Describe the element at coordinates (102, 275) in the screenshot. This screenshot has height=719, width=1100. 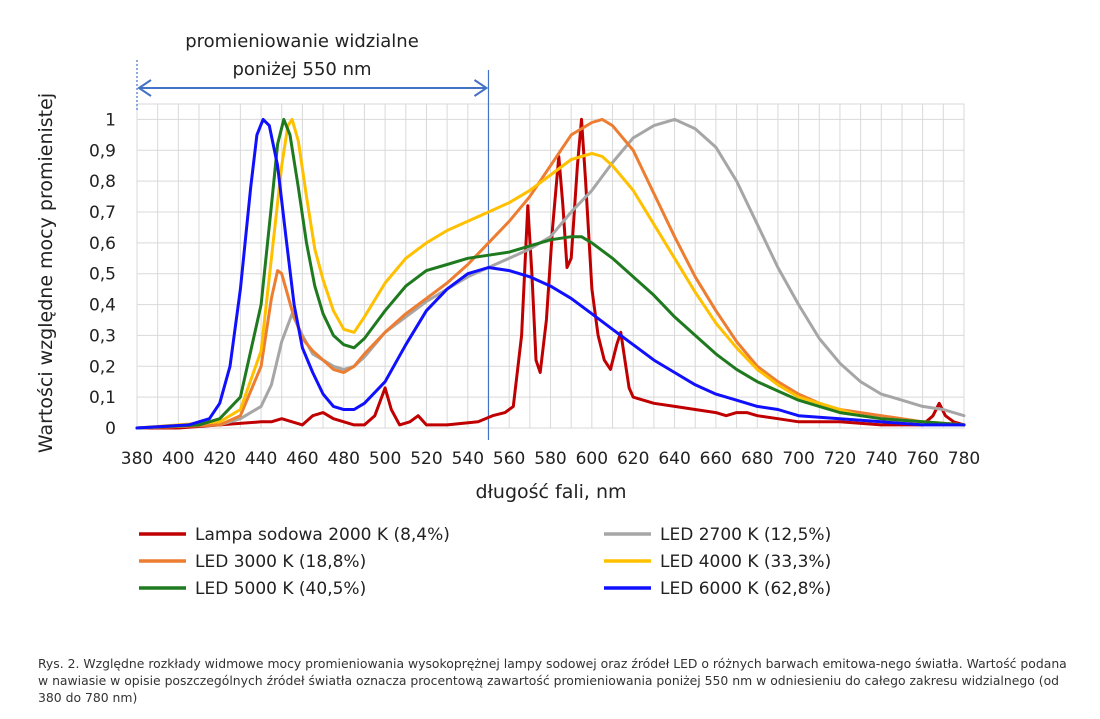
I see `y-tick-label: 0,5` at that location.